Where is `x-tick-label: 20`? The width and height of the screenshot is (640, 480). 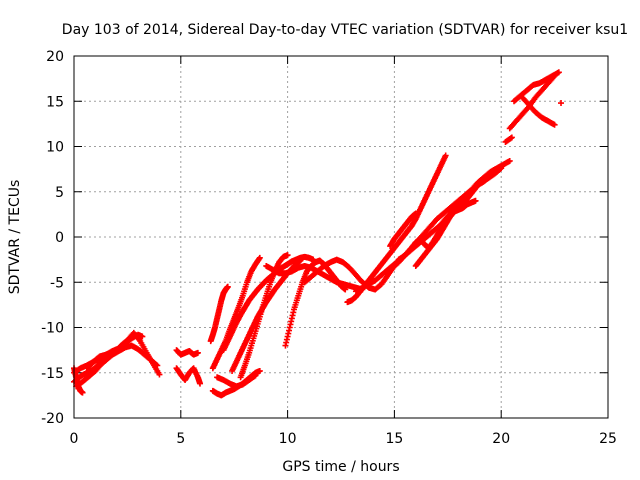 x-tick-label: 20 is located at coordinates (501, 439).